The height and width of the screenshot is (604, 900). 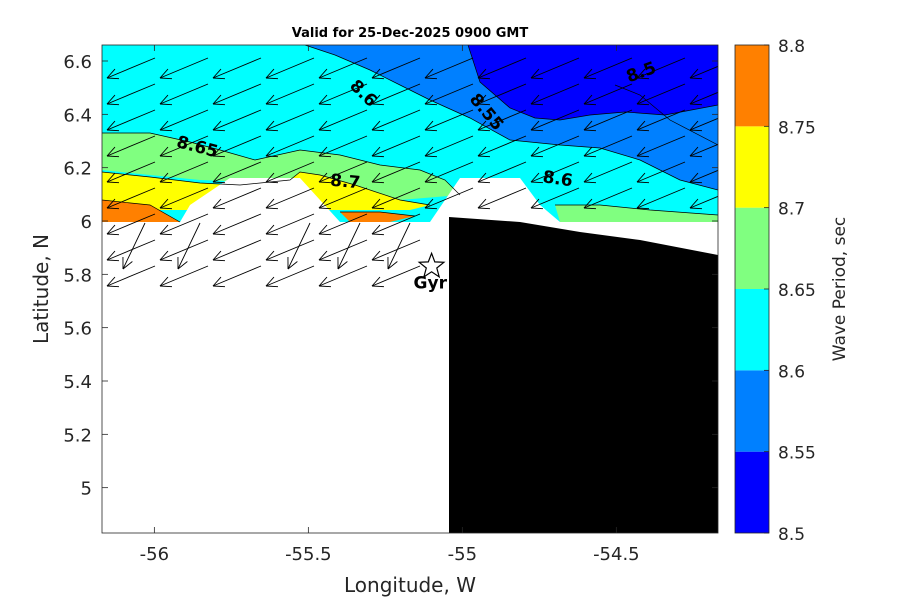 I want to click on colorbar-tick-label: 8.75, so click(x=797, y=128).